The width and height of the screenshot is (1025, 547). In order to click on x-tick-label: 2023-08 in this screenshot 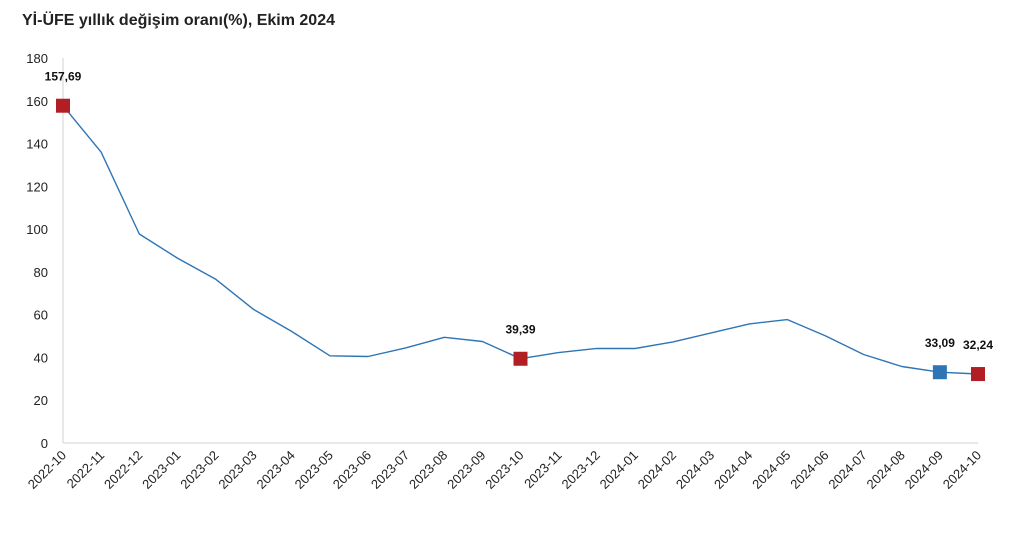, I will do `click(428, 470)`.